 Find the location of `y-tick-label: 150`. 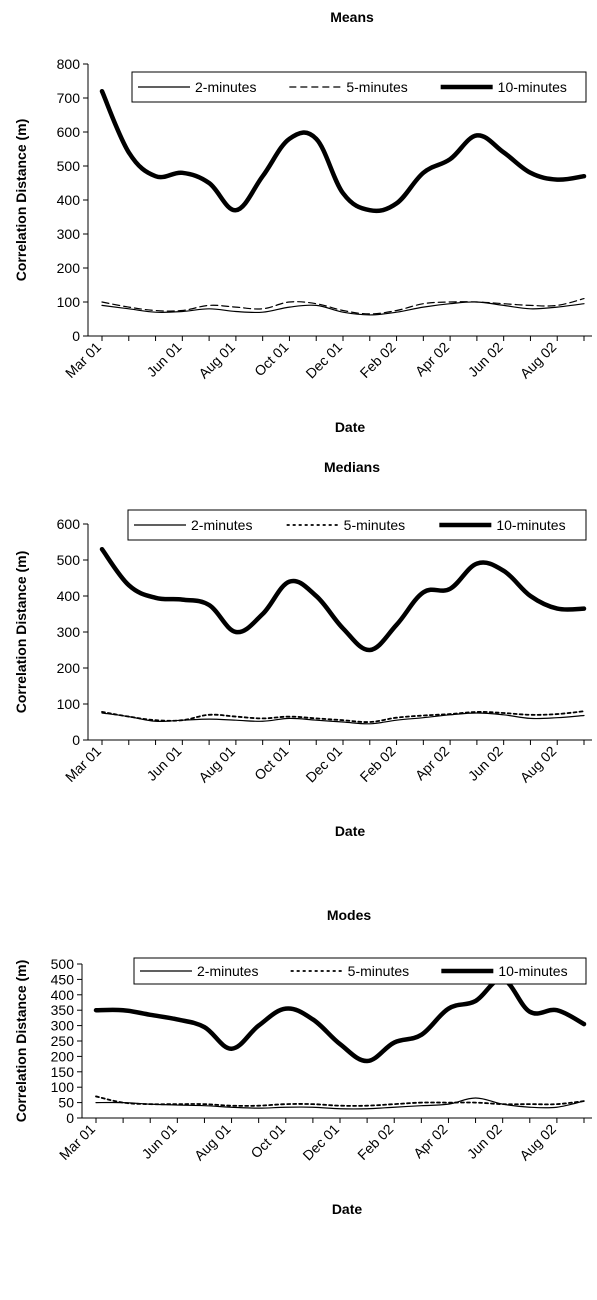

y-tick-label: 150 is located at coordinates (63, 1072).